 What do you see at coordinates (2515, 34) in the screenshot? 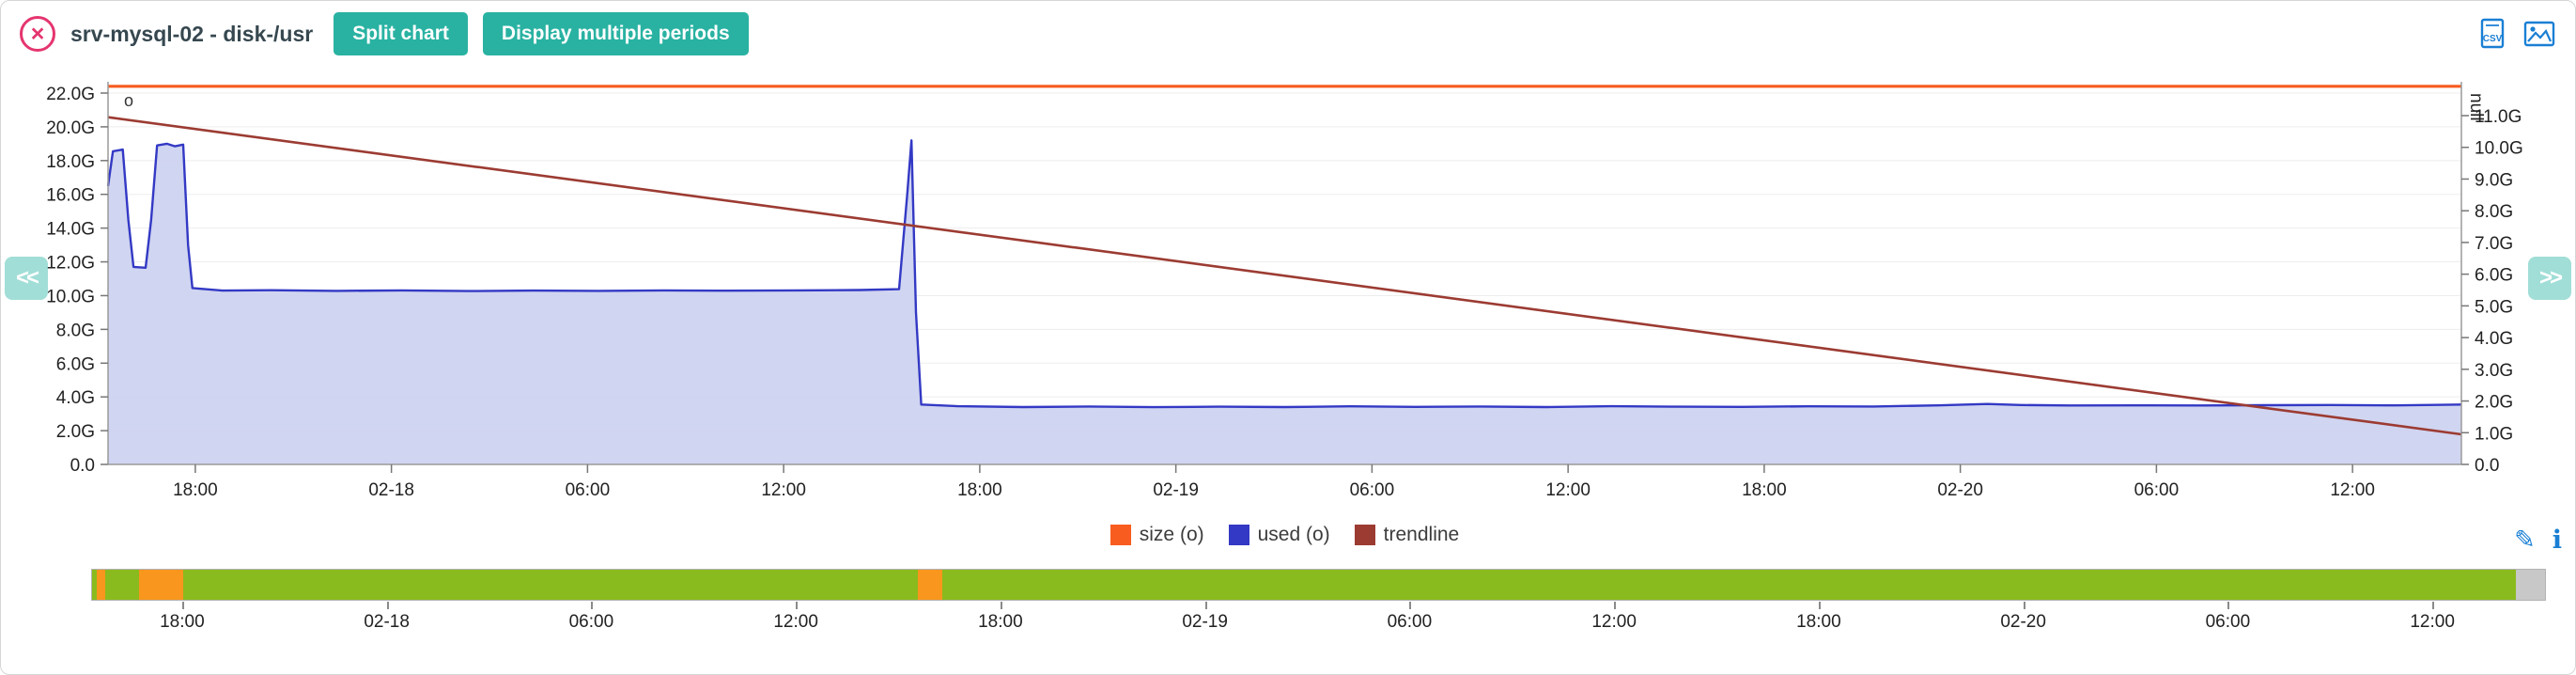
I see `export-toolbar: CSV` at bounding box center [2515, 34].